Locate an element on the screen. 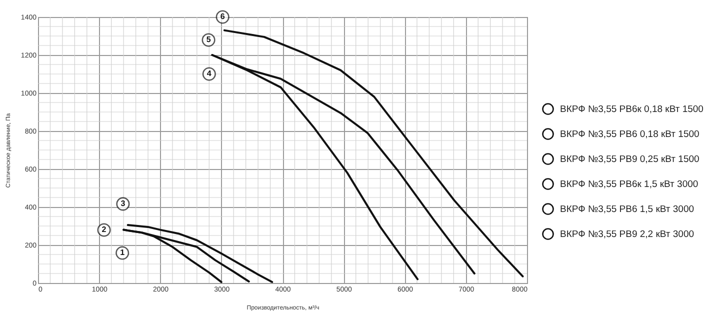 The height and width of the screenshot is (333, 720). annotation: 4 is located at coordinates (209, 73).